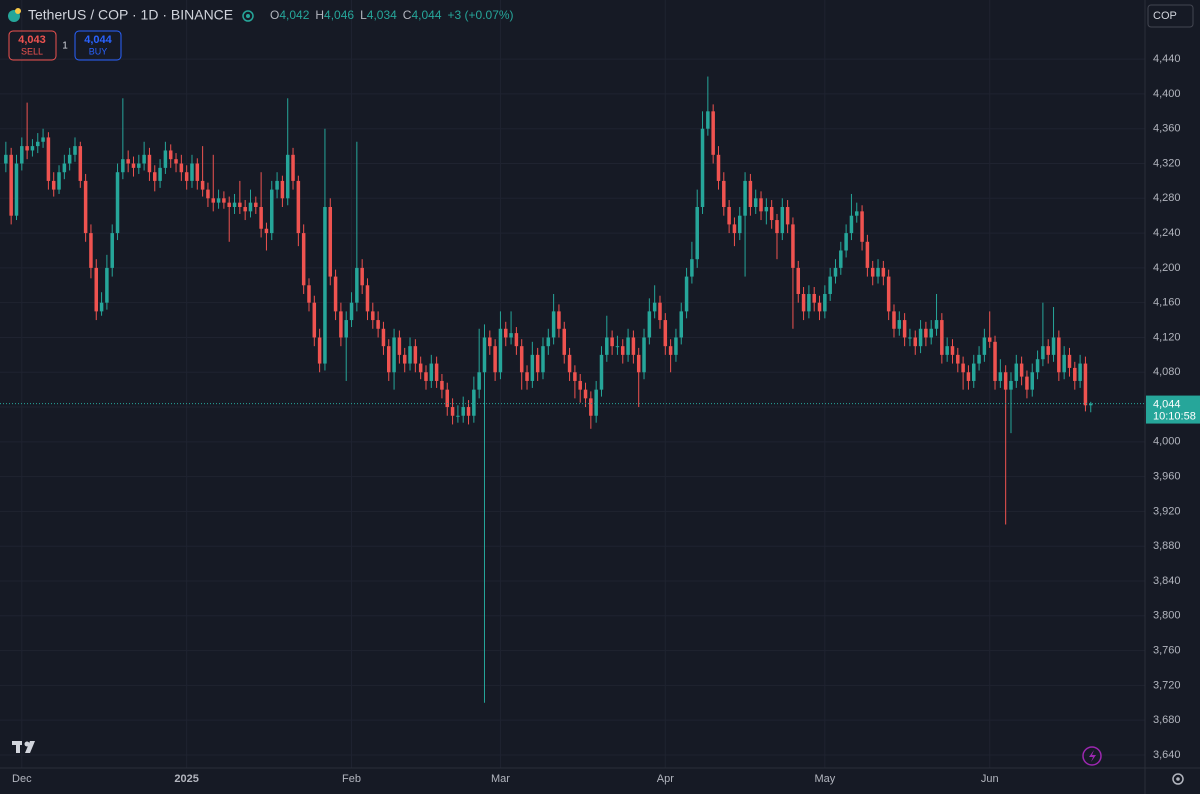 This screenshot has width=1200, height=794. Describe the element at coordinates (1167, 685) in the screenshot. I see `y-tick-label: 3,720` at that location.